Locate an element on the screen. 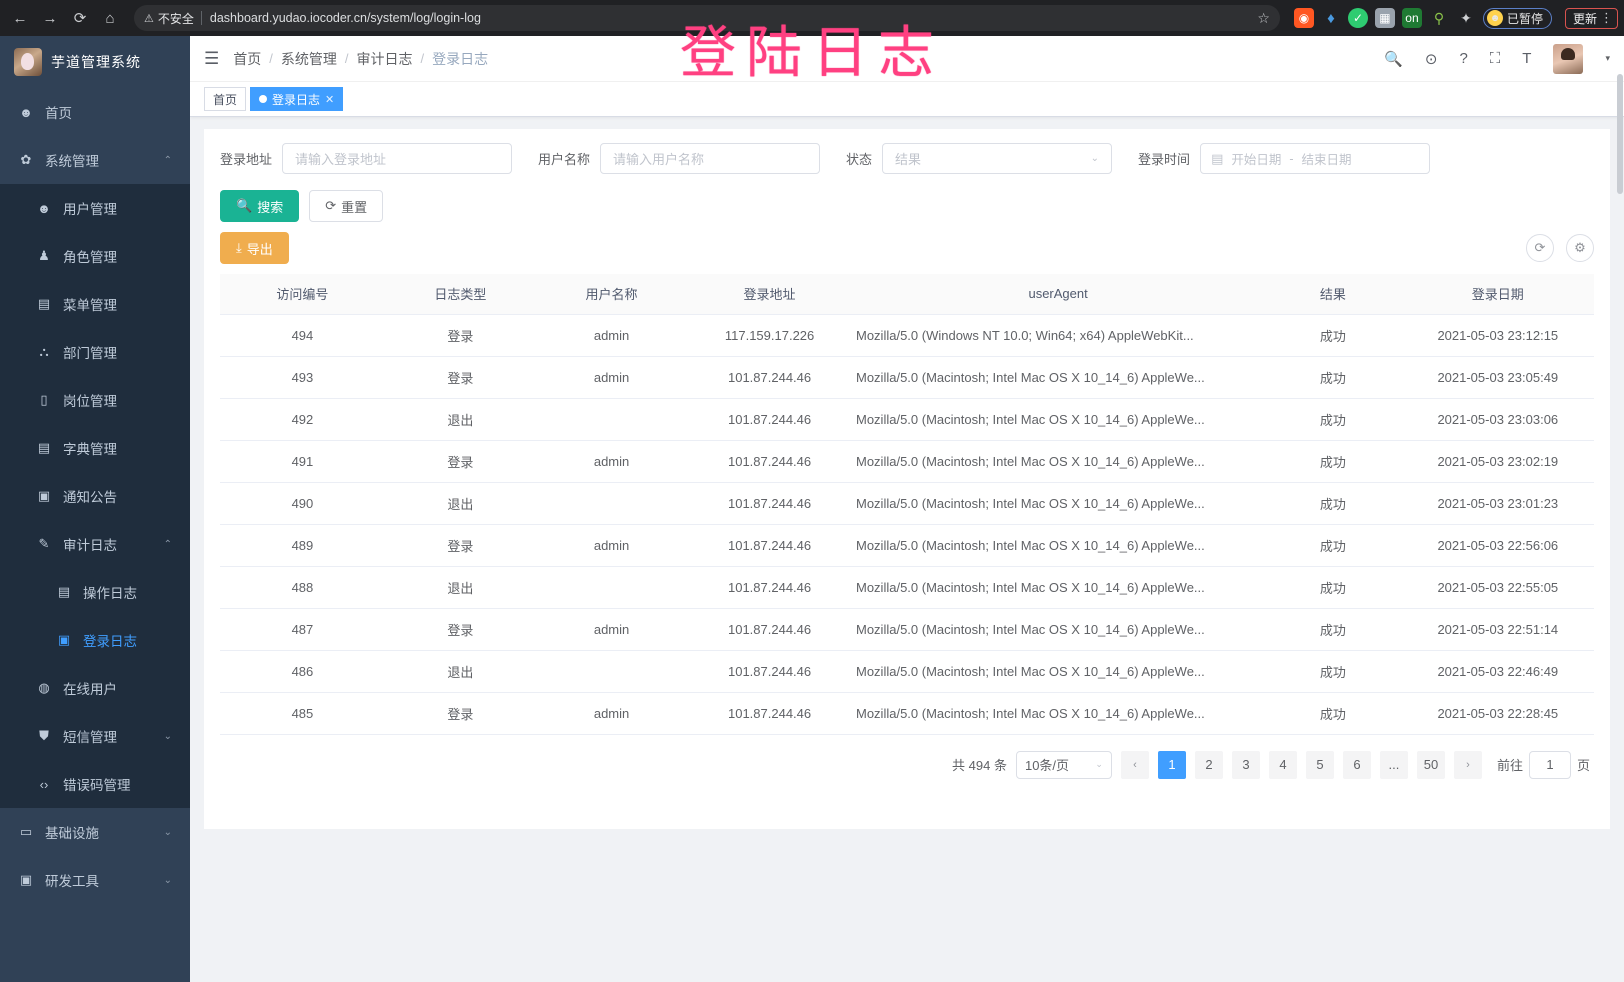 The height and width of the screenshot is (982, 1624). cell-访问编号: 488 is located at coordinates (302, 587).